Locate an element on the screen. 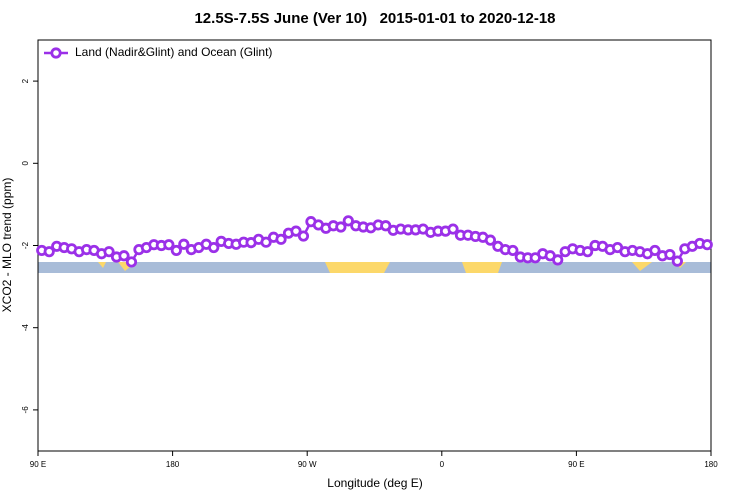 The height and width of the screenshot is (500, 750). x-axis-label: Longitude (deg E) is located at coordinates (374, 483).